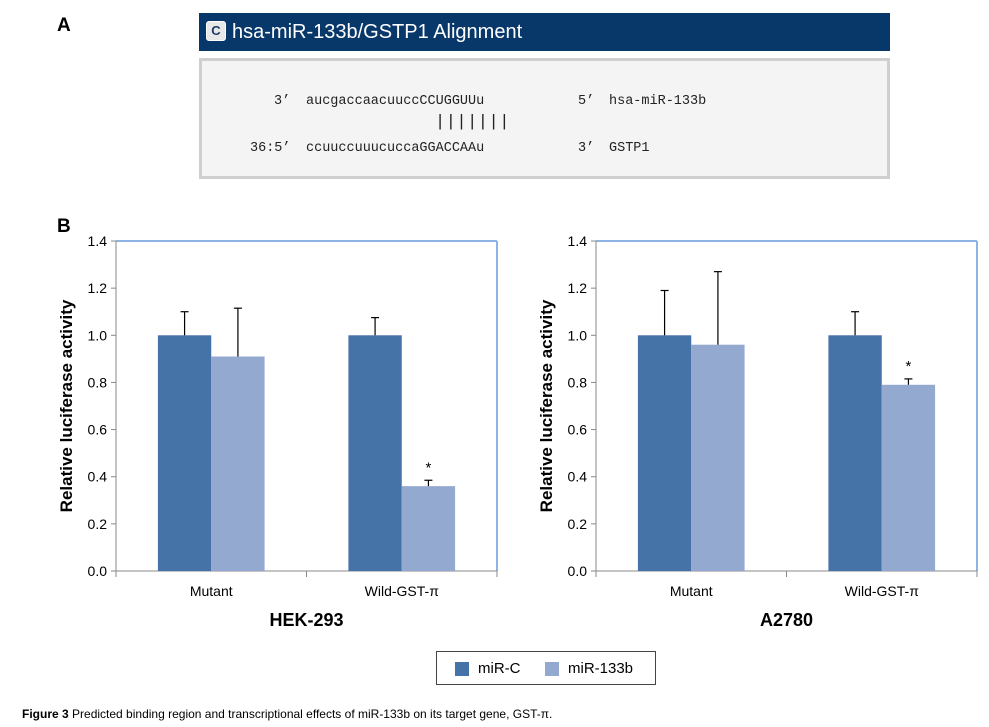 The image size is (989, 727). What do you see at coordinates (462, 669) in the screenshot?
I see `legend-swatch-mir-c` at bounding box center [462, 669].